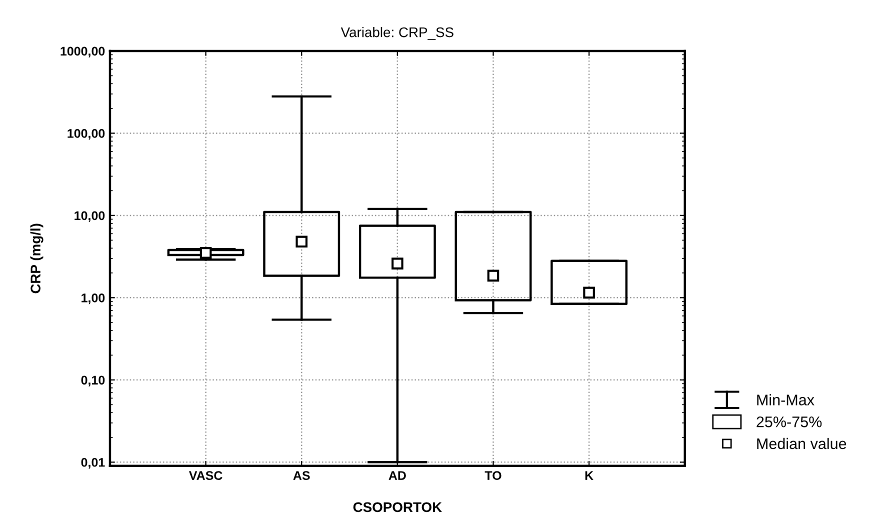 The image size is (875, 520). I want to click on text: Median value, so click(801, 444).